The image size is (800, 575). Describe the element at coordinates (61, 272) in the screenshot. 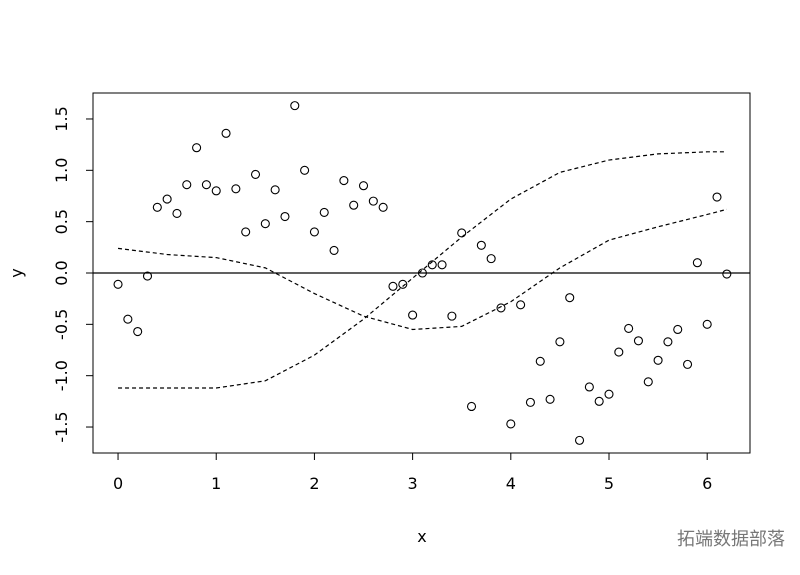

I see `y-tick-label: 0.0` at that location.